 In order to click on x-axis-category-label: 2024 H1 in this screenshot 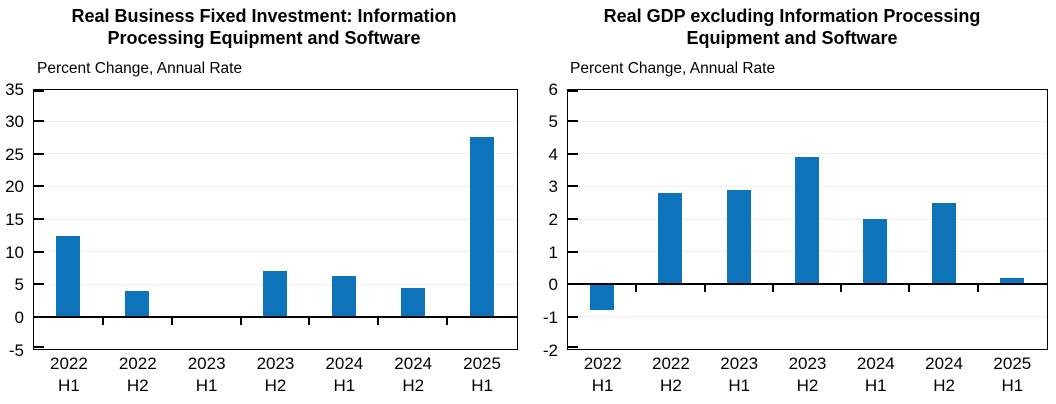, I will do `click(876, 375)`.